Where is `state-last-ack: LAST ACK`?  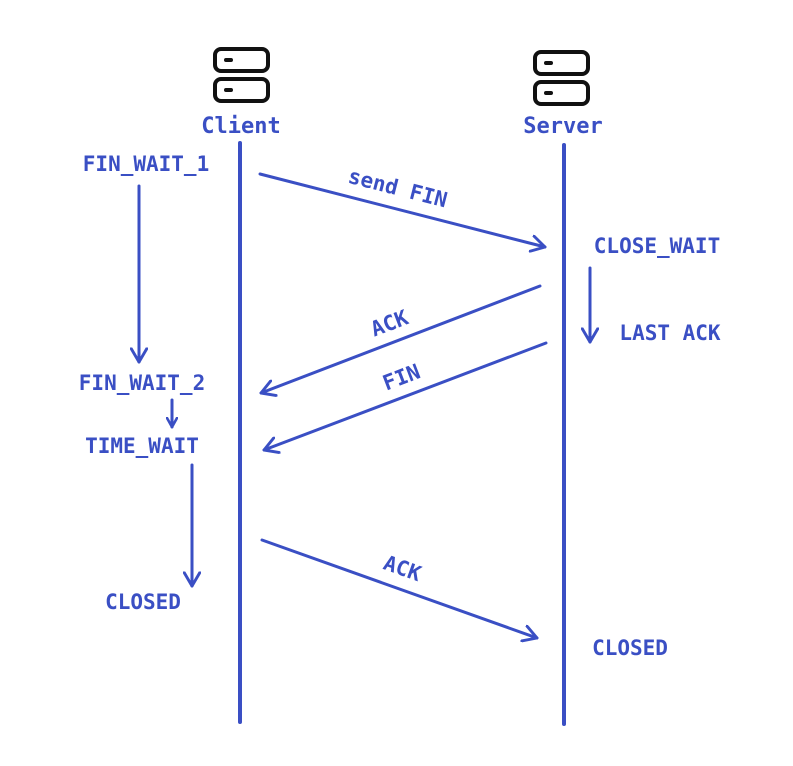 state-last-ack: LAST ACK is located at coordinates (670, 333).